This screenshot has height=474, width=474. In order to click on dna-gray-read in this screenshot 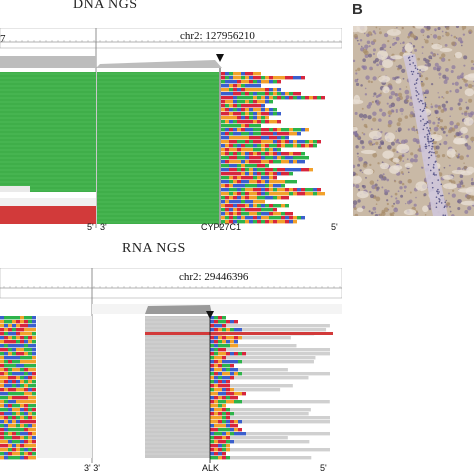, I will do `click(48, 202)`.